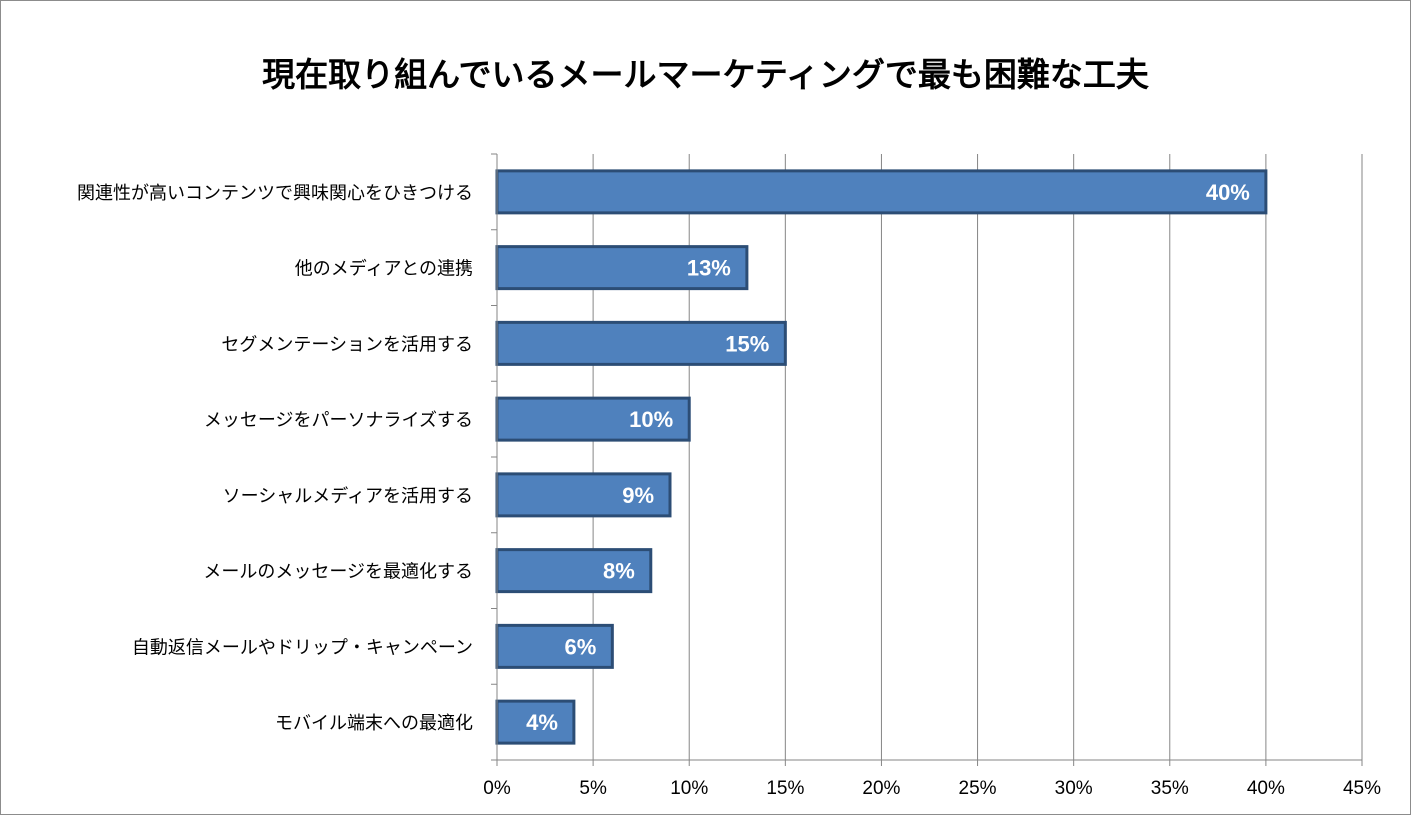  What do you see at coordinates (593, 788) in the screenshot?
I see `x-tick-label: 5%` at bounding box center [593, 788].